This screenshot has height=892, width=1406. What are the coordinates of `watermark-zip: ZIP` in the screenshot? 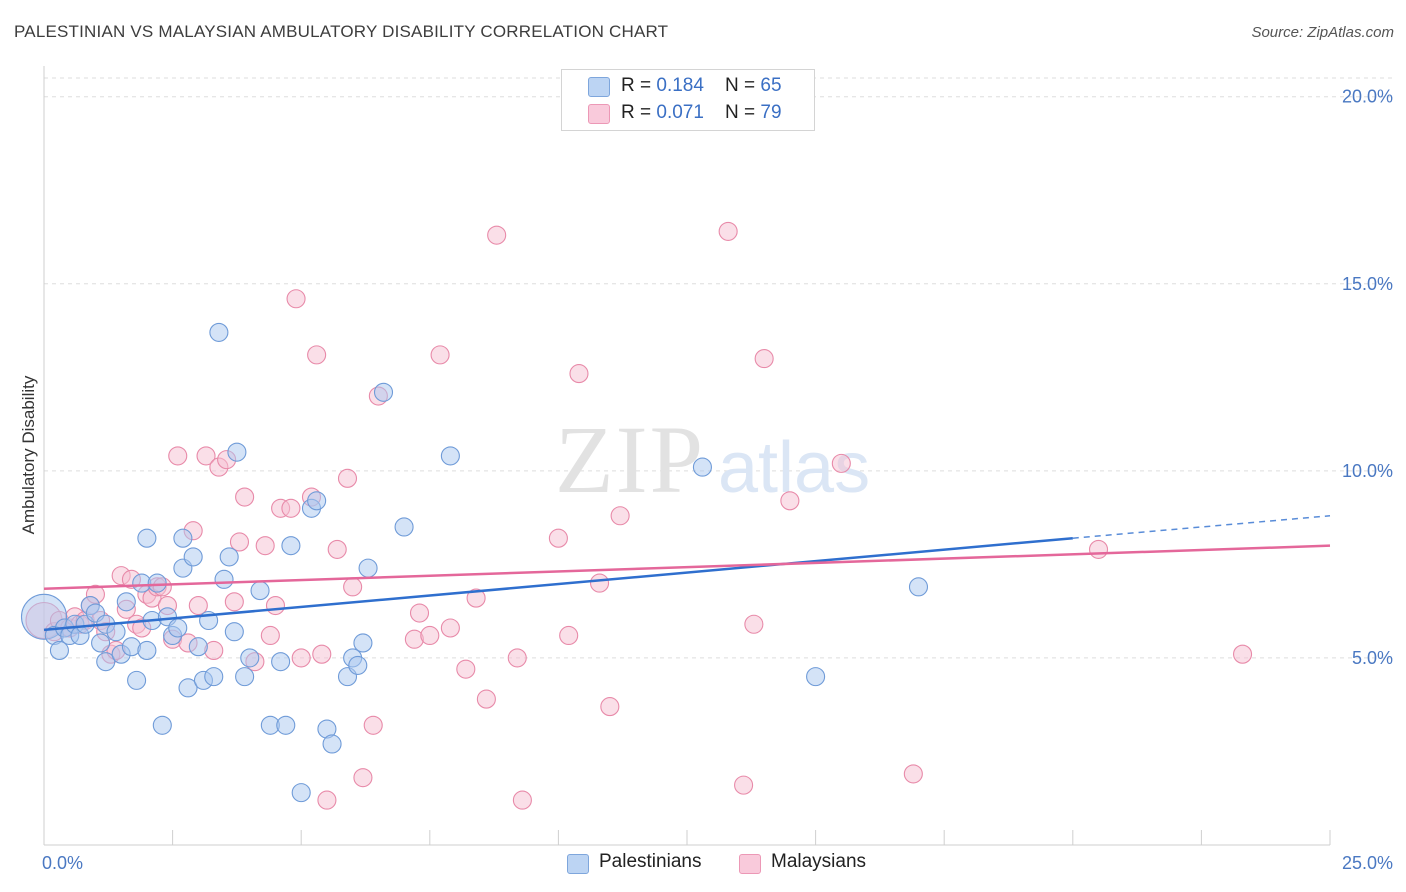 It's located at (630, 459).